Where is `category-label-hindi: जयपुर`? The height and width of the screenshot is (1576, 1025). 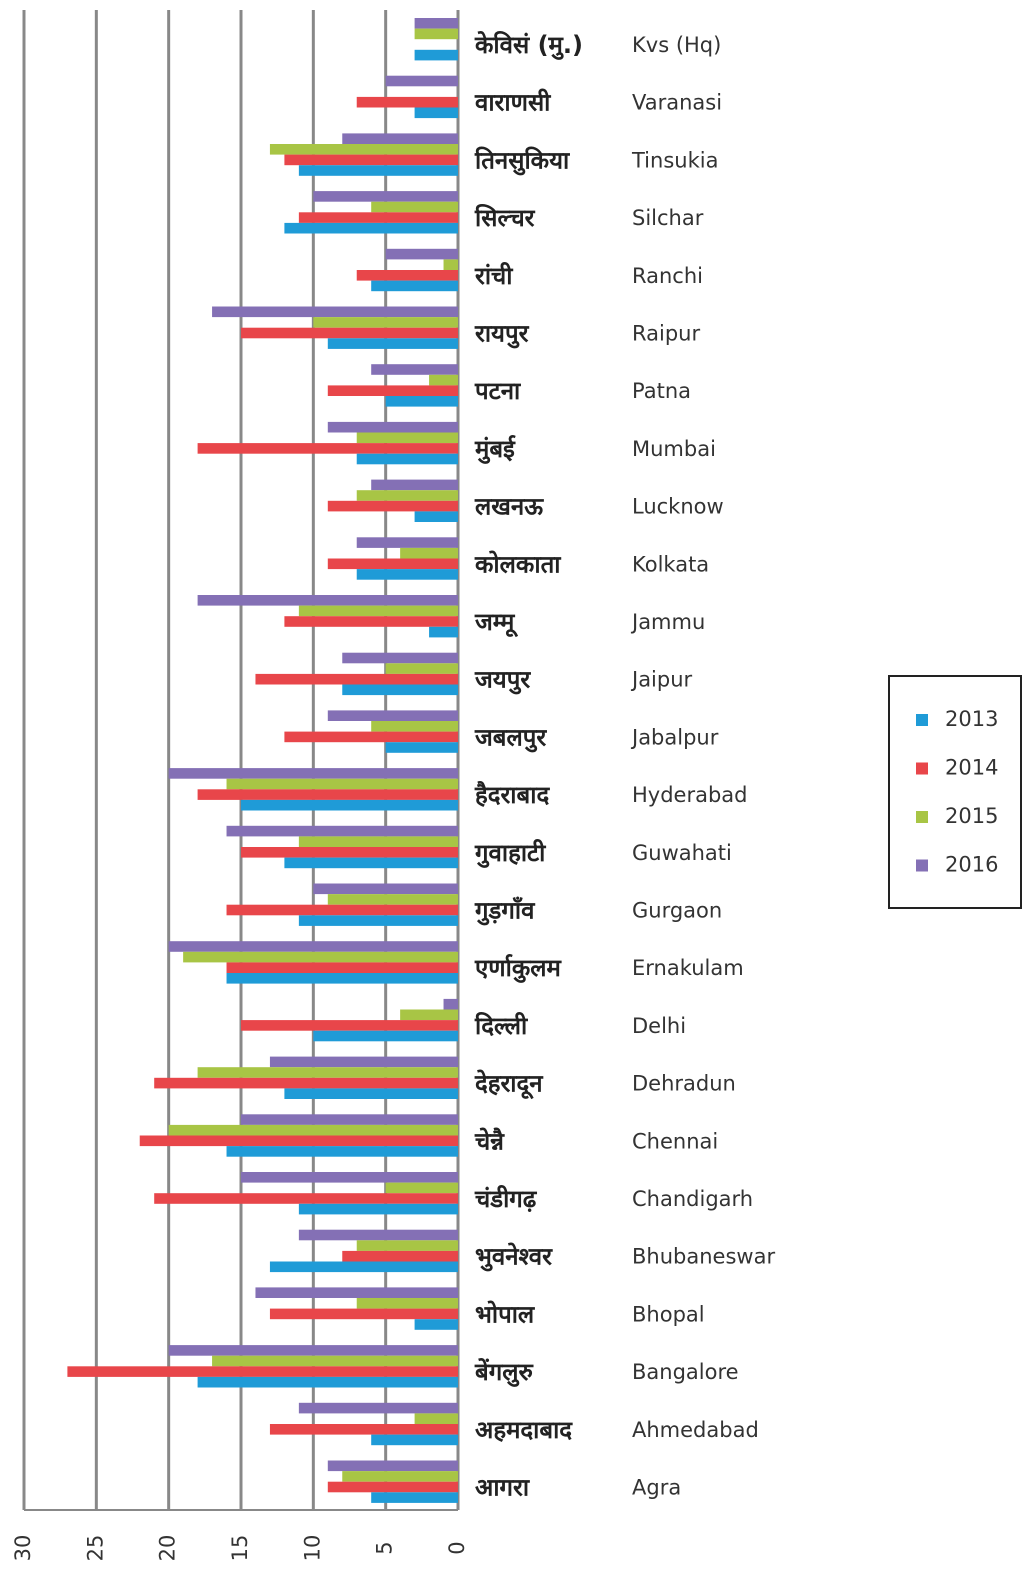 category-label-hindi: जयपुर is located at coordinates (502, 680).